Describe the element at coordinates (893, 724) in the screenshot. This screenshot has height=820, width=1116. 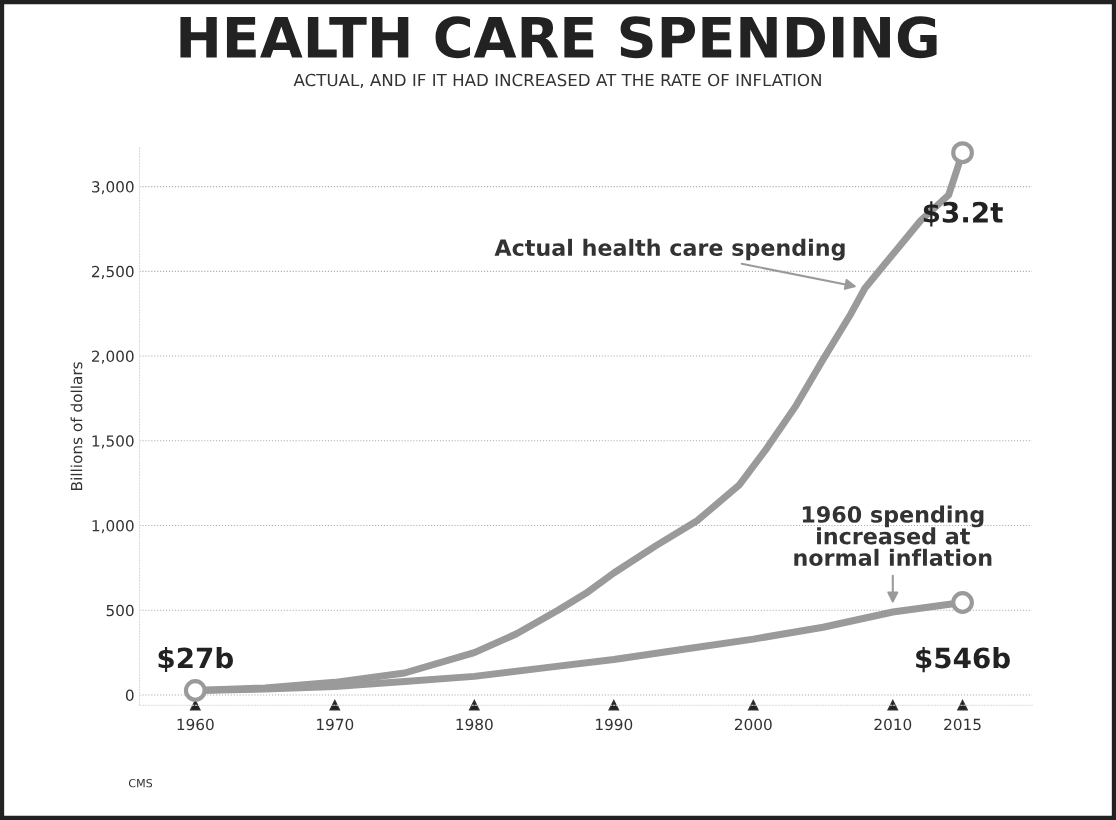
I see `x-tick-label: 2010` at that location.